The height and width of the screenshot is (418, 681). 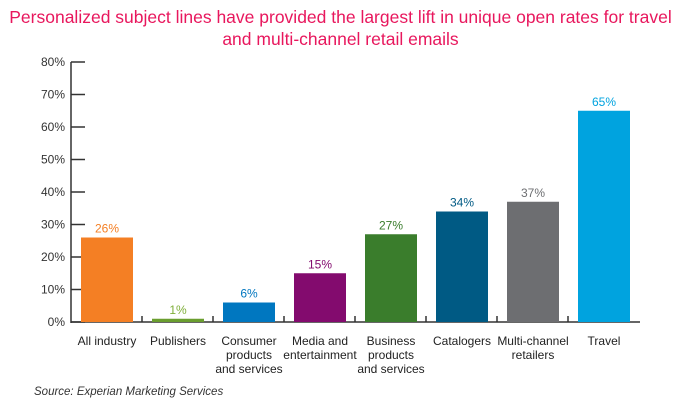 I want to click on value-label: 65%, so click(x=604, y=102).